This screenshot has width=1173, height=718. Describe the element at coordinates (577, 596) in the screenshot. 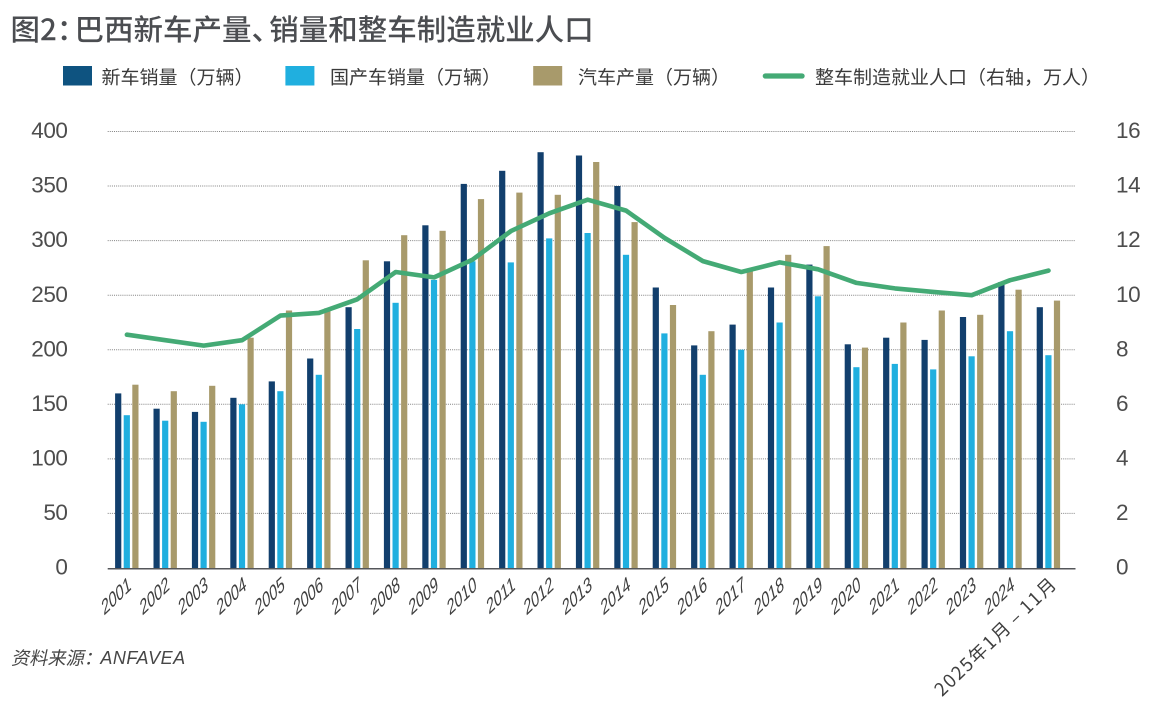

I see `svg-text: 2013` at that location.